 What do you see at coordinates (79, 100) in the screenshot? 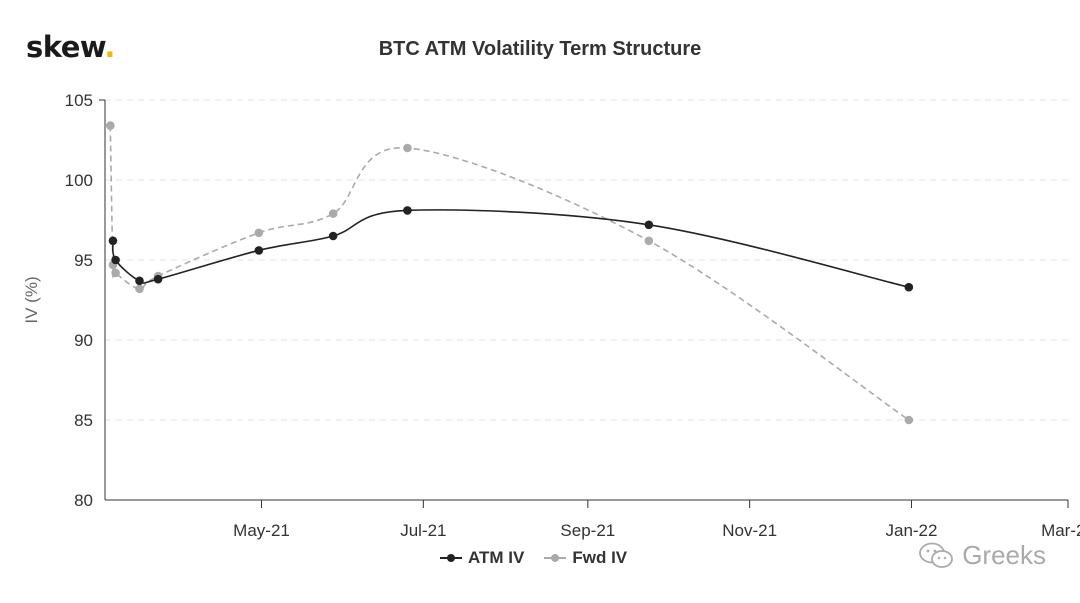
I see `y-tick-label: 105` at bounding box center [79, 100].